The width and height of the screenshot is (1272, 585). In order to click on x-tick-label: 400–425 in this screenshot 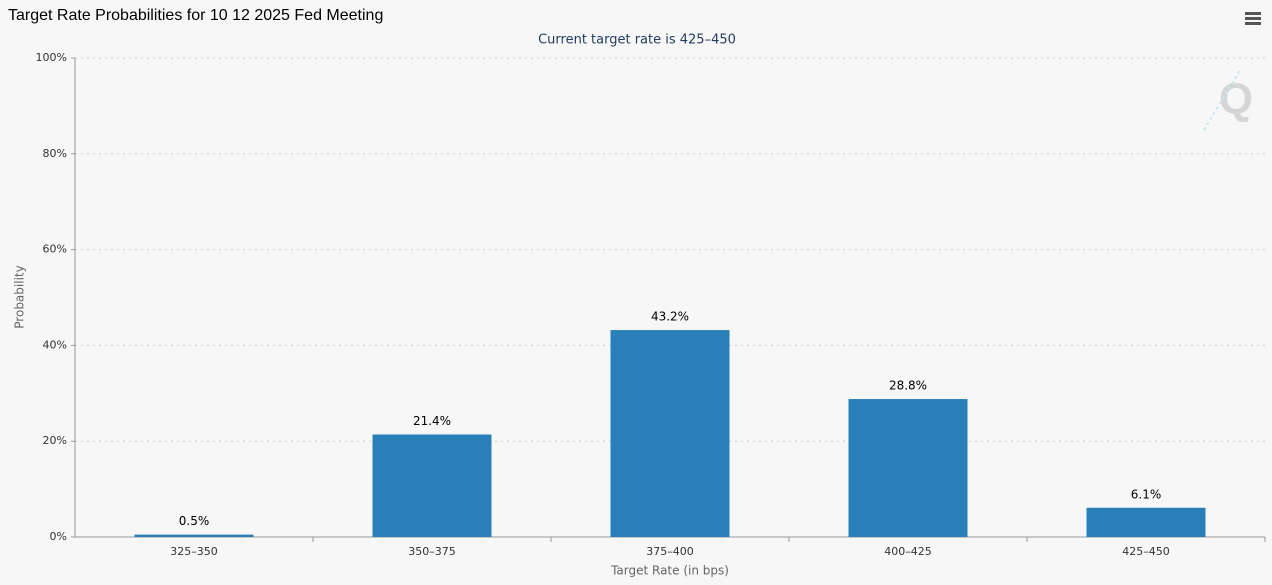, I will do `click(908, 551)`.